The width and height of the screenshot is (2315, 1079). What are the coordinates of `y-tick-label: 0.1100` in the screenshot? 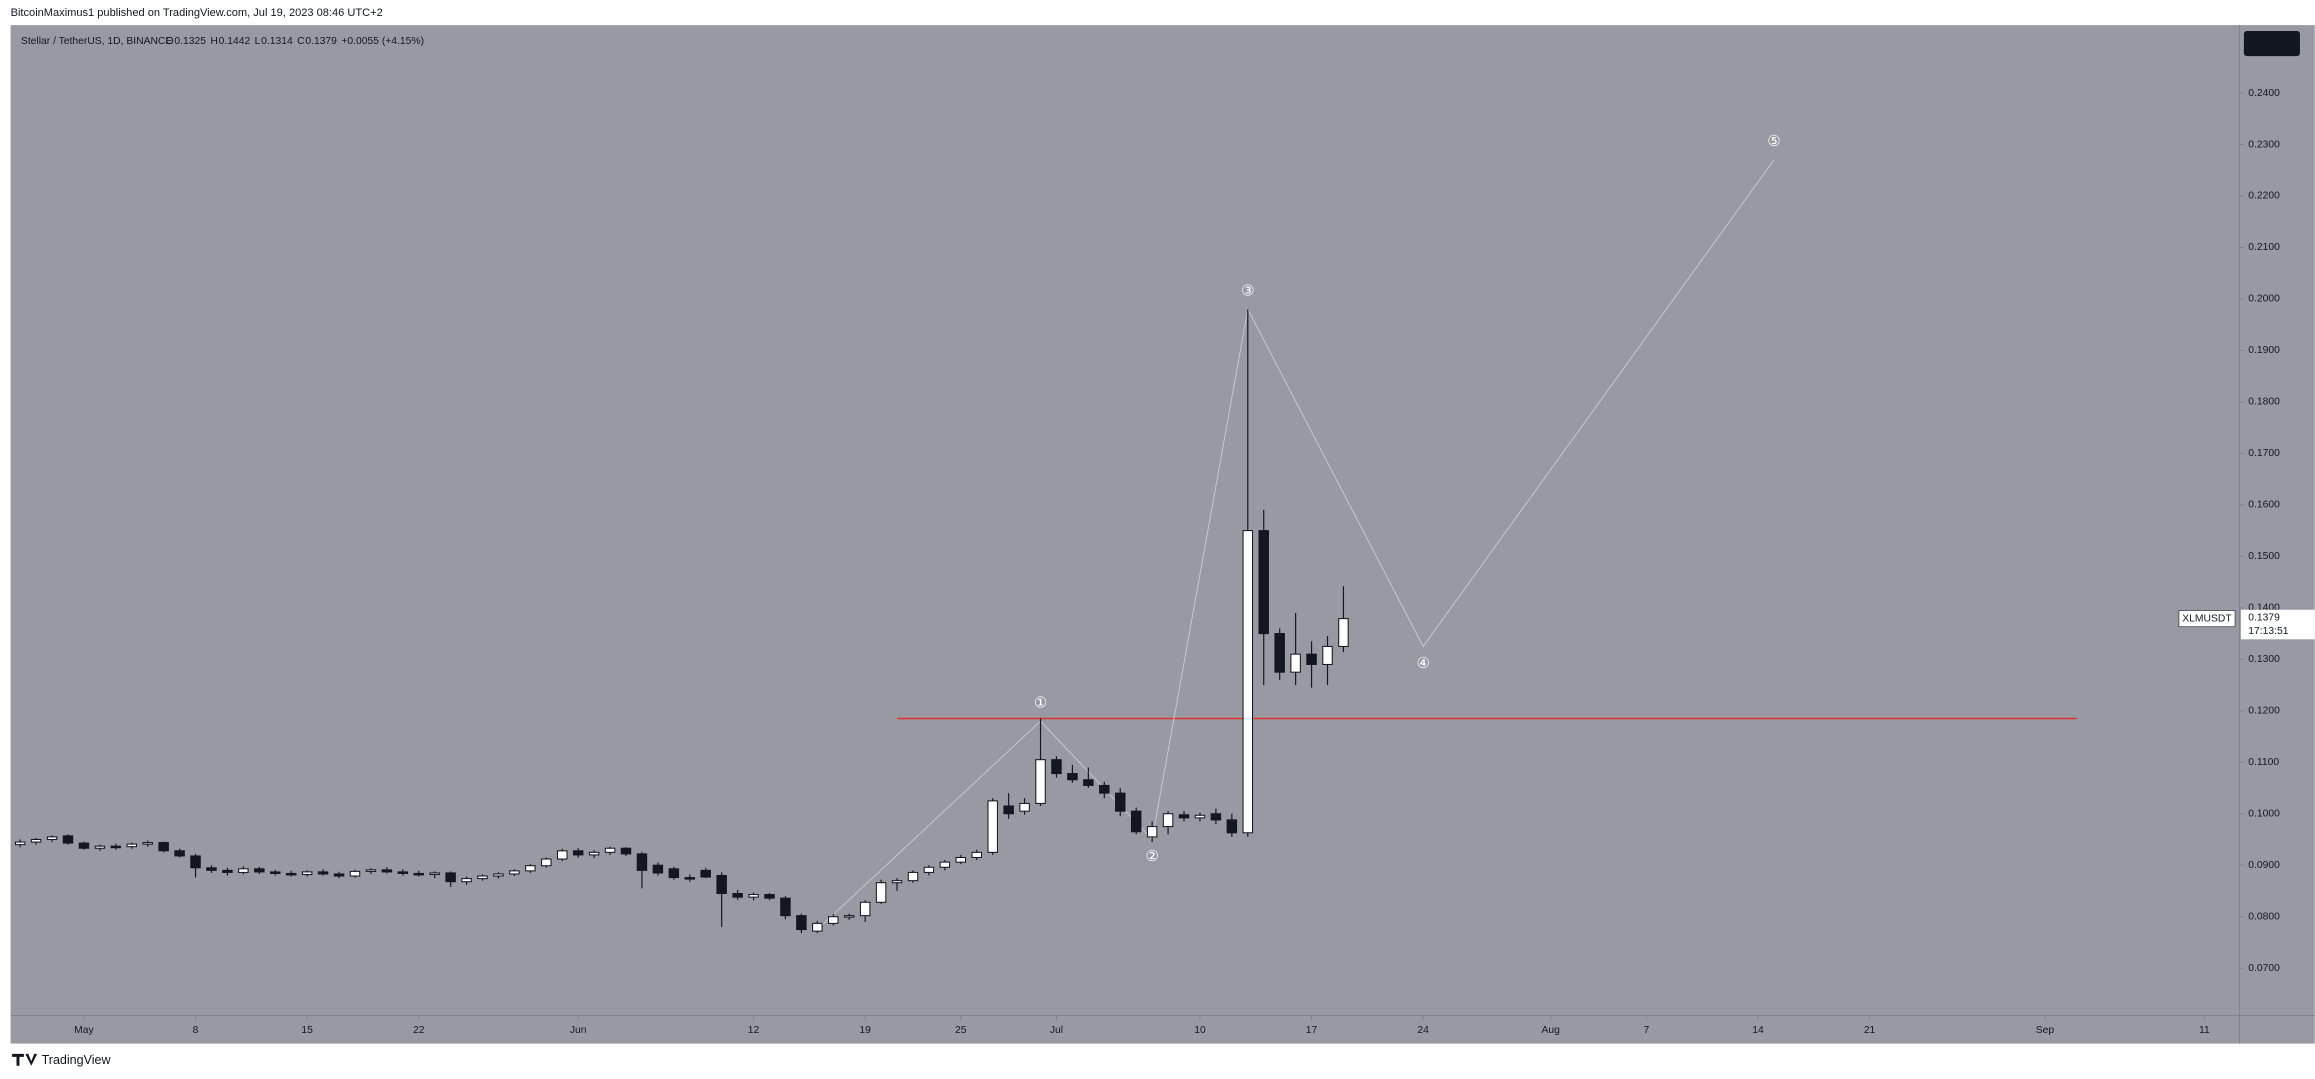 It's located at (2263, 762).